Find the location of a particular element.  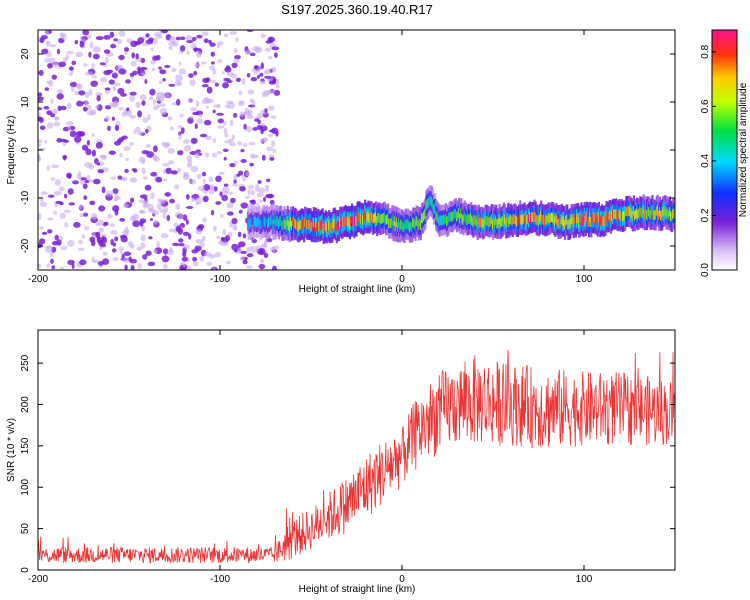

y-tick-label: 10 is located at coordinates (25, 102).